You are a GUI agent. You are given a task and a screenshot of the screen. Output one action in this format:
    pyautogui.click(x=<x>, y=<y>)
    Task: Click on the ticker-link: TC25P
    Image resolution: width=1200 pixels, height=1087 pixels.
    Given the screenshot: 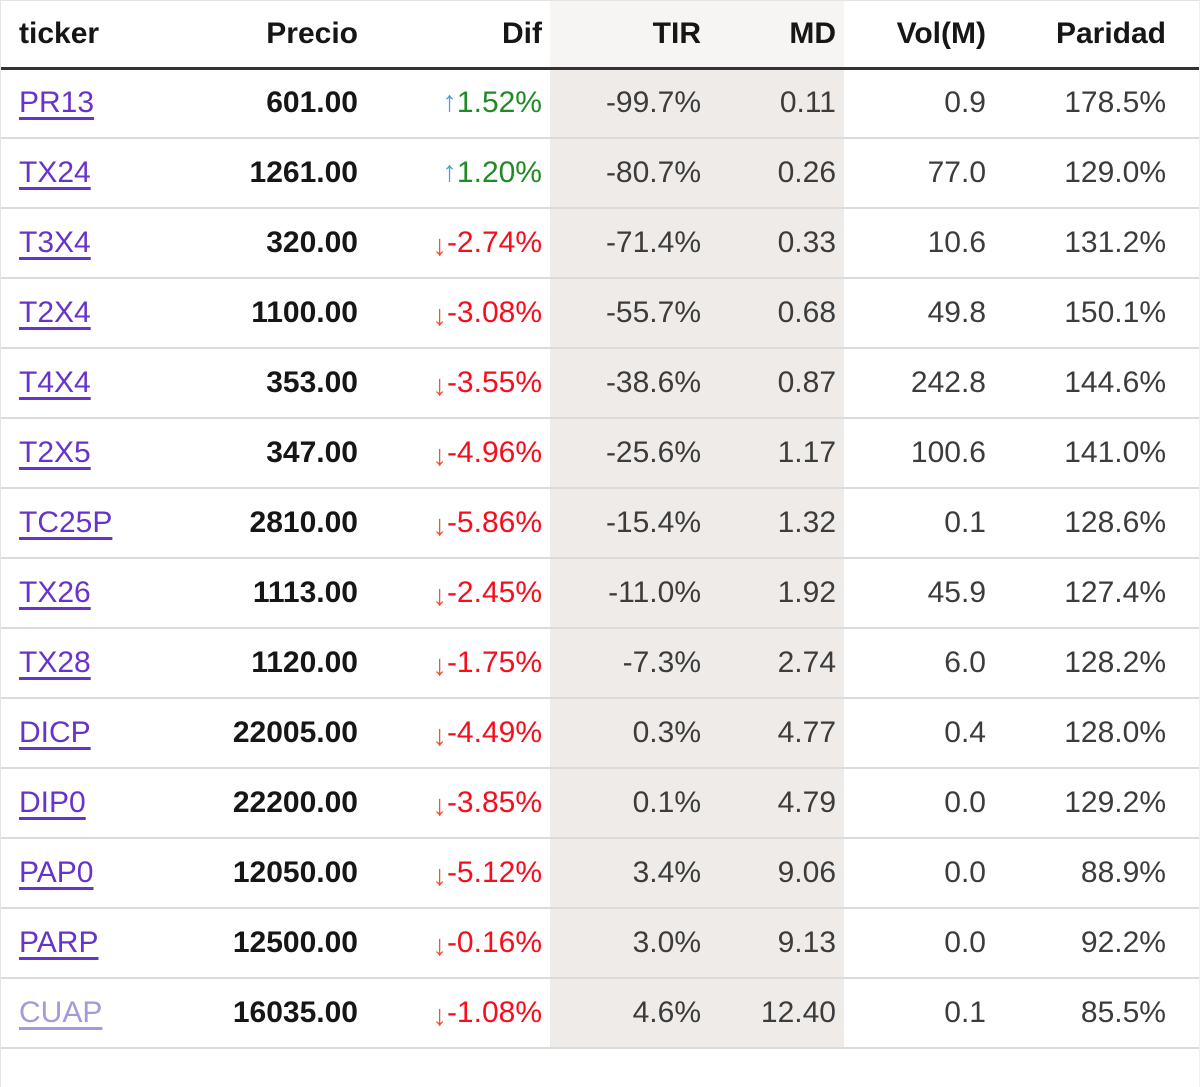 What is the action you would take?
    pyautogui.click(x=66, y=522)
    